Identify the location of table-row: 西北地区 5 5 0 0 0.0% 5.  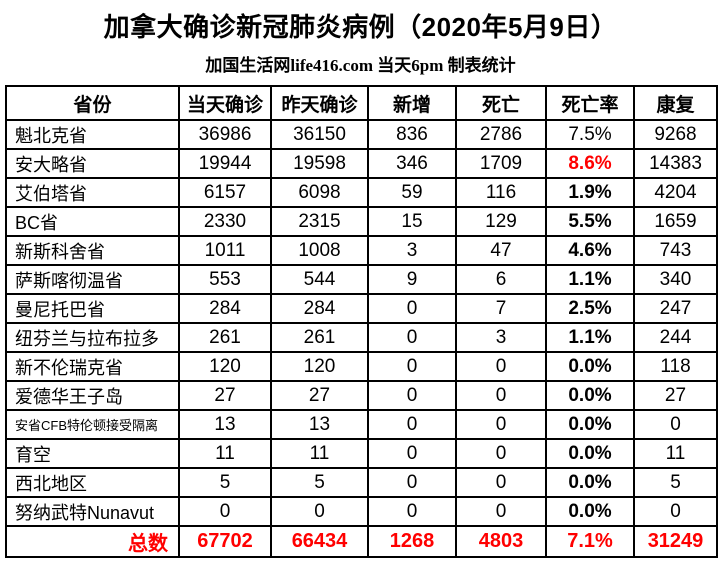
(361, 482).